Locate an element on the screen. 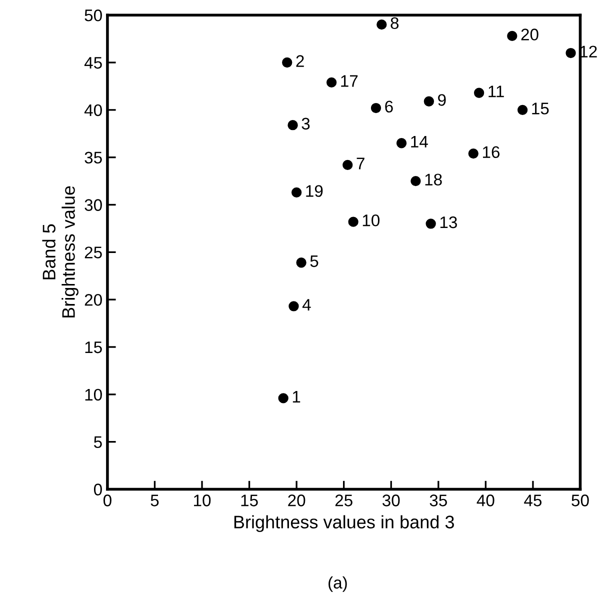  y-tick-label: 35 is located at coordinates (93, 158).